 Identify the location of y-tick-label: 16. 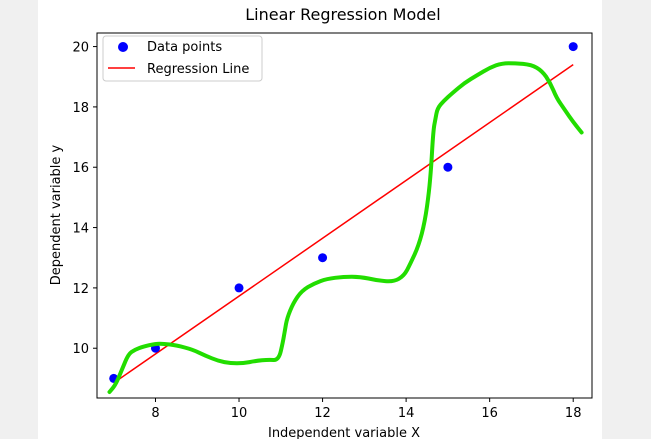
(80, 168).